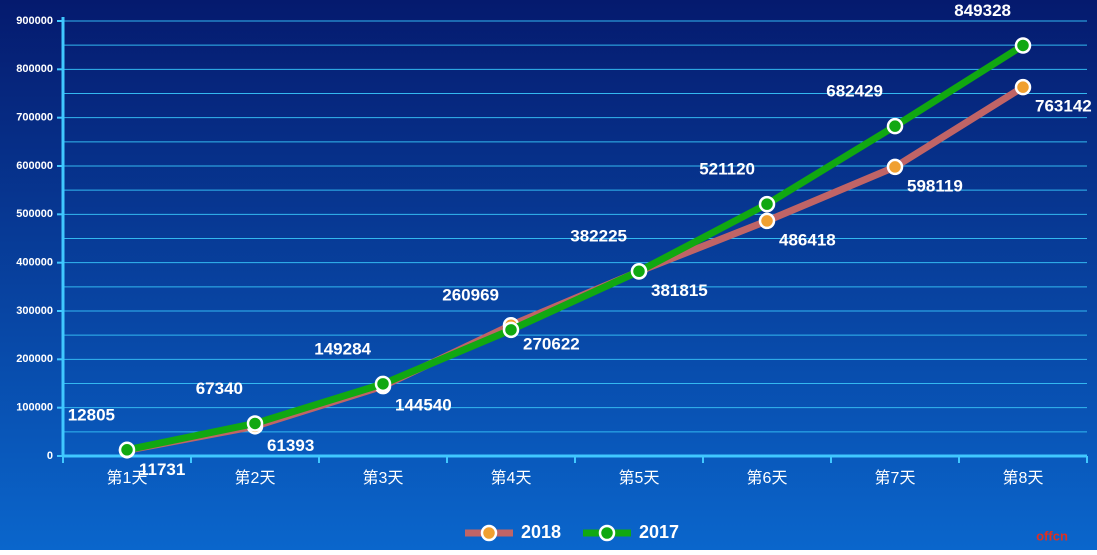 The height and width of the screenshot is (555, 1097). Describe the element at coordinates (34, 359) in the screenshot. I see `y-tick-label: 200000` at that location.